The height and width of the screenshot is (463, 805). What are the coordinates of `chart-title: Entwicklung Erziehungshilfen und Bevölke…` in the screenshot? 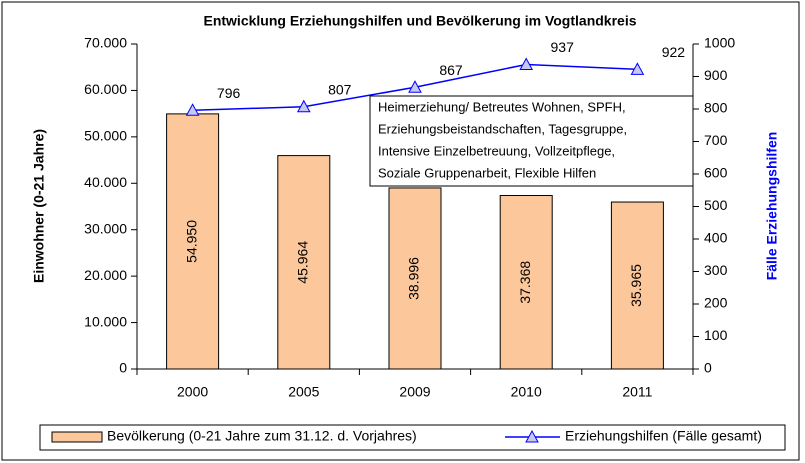 It's located at (419, 21).